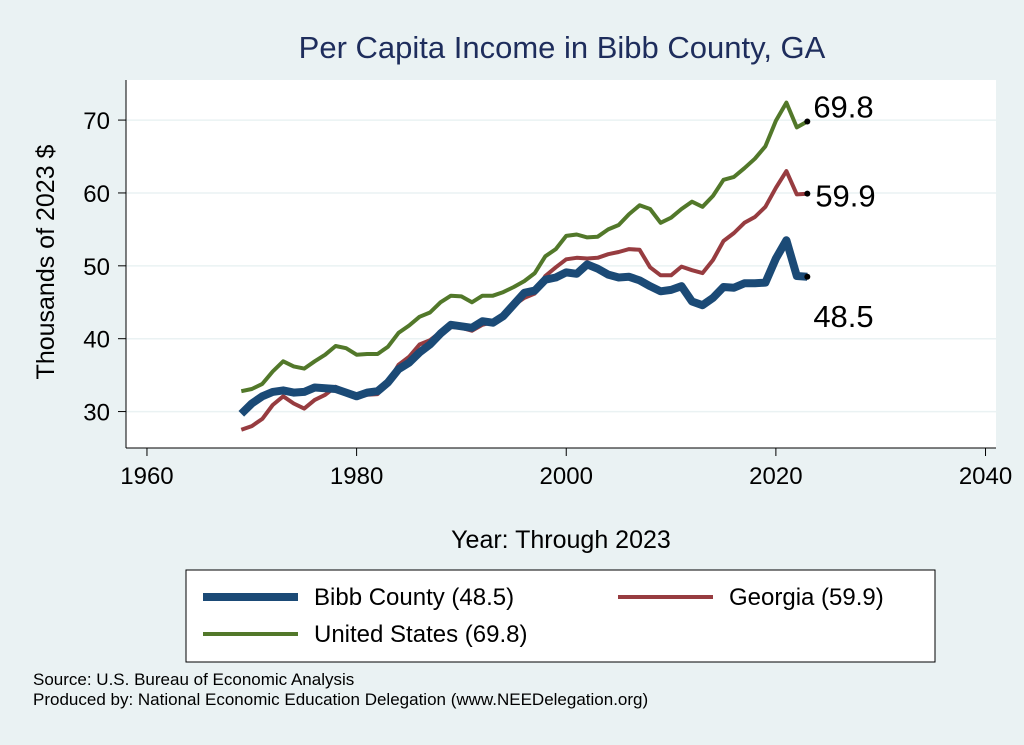 This screenshot has width=1024, height=745. I want to click on x-tick-label-2020: 2020, so click(775, 476).